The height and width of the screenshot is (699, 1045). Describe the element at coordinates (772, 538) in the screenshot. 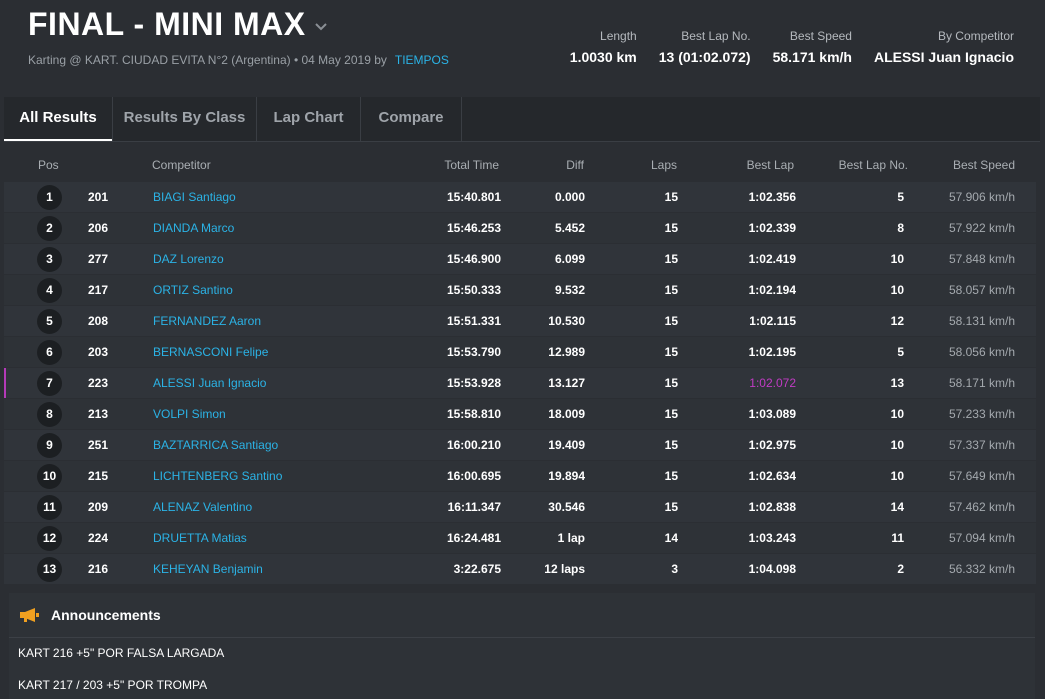

I see `best-lap-time: 1:03.243` at that location.